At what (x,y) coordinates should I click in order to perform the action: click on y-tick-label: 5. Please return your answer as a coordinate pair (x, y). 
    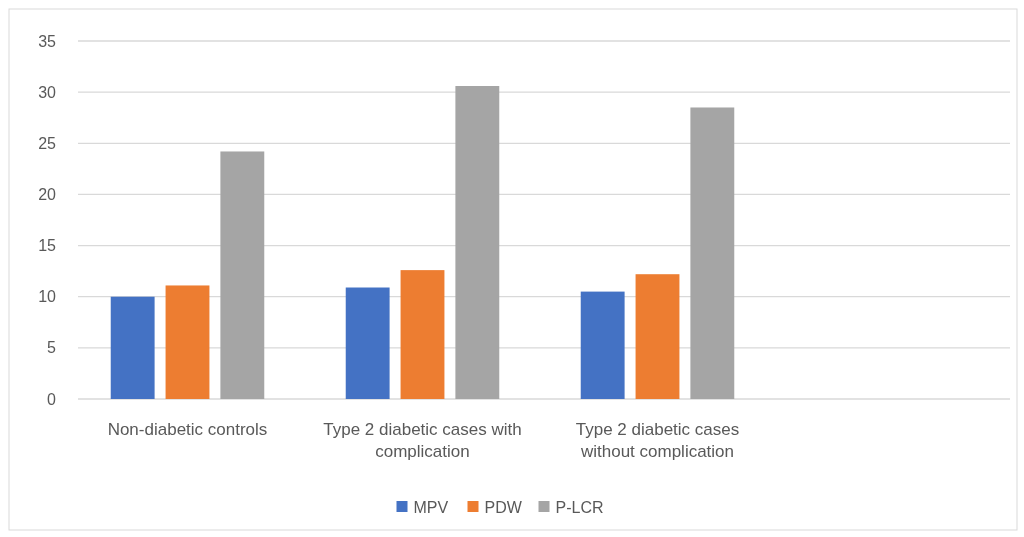
    Looking at the image, I should click on (52, 348).